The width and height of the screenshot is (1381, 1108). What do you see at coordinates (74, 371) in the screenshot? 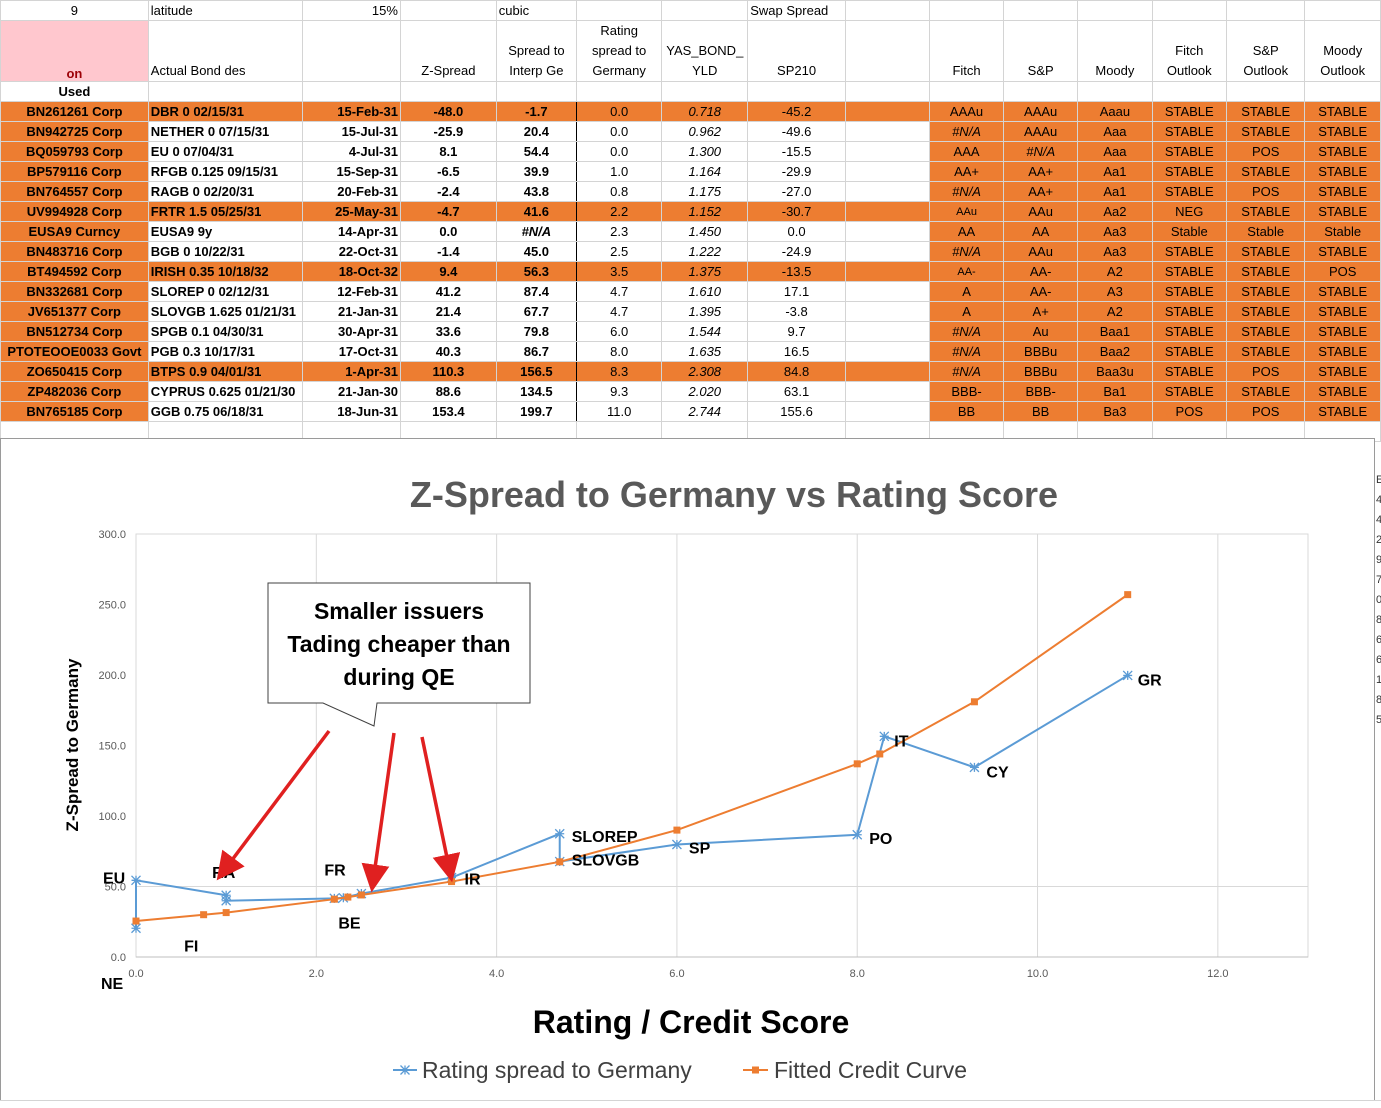
I see `bond-id: ZO650415 Corp` at bounding box center [74, 371].